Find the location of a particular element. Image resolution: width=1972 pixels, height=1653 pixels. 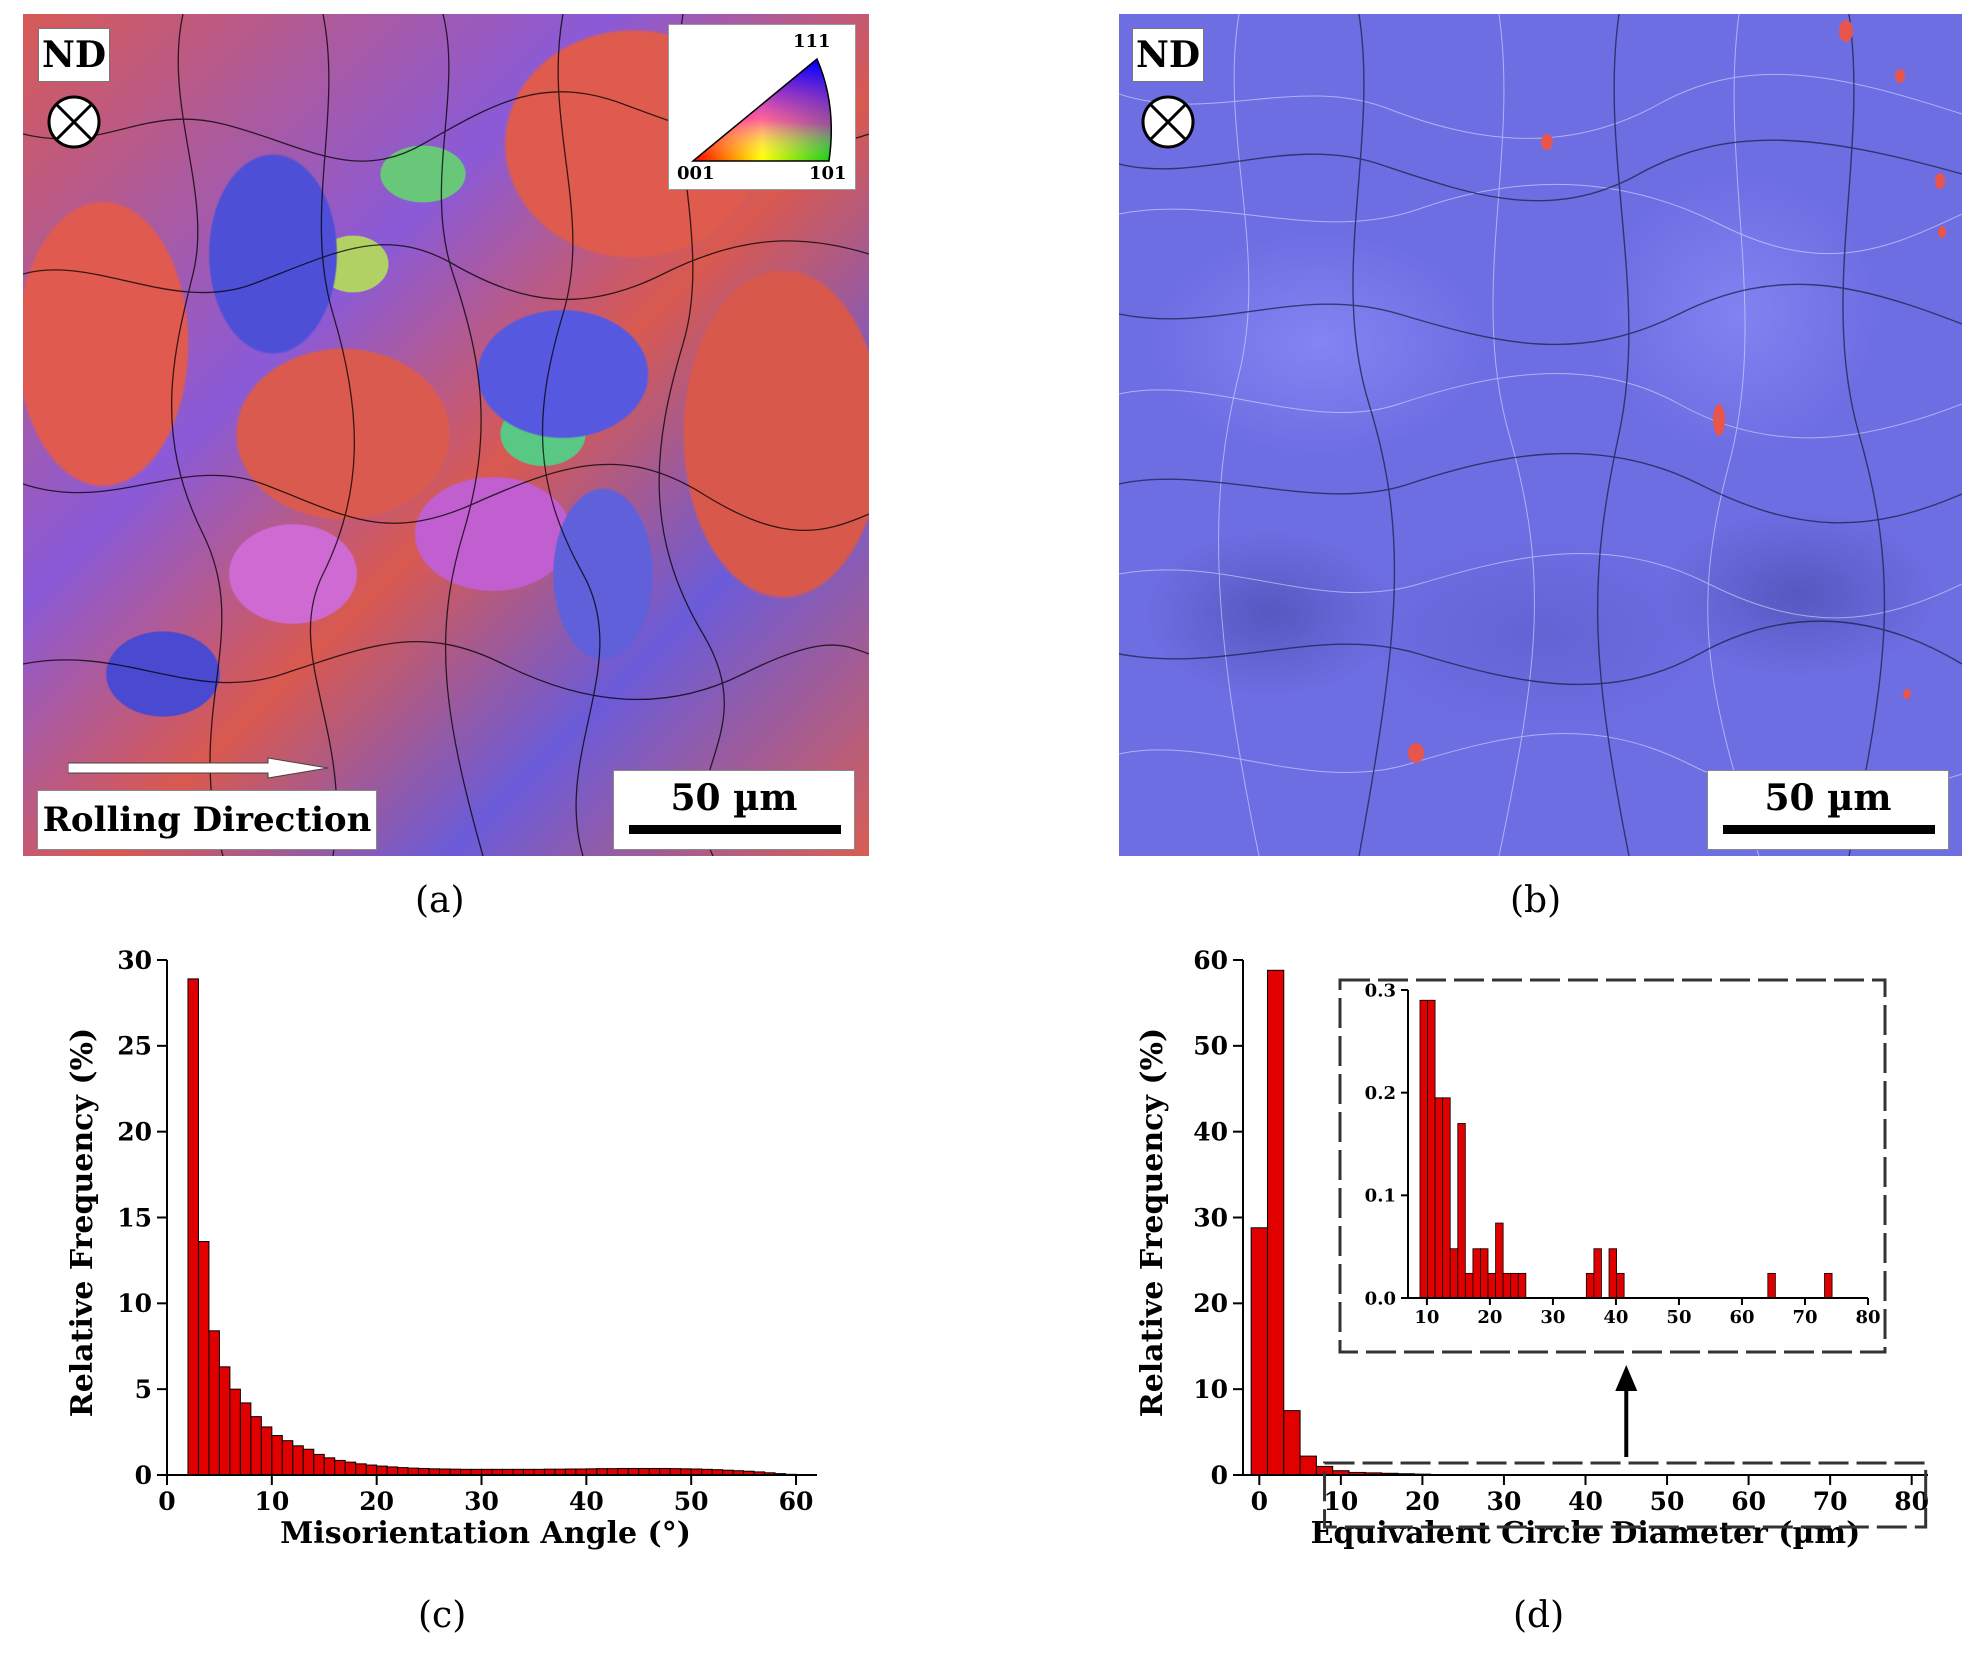

scale-bar-b: 50 µm is located at coordinates (1828, 810).